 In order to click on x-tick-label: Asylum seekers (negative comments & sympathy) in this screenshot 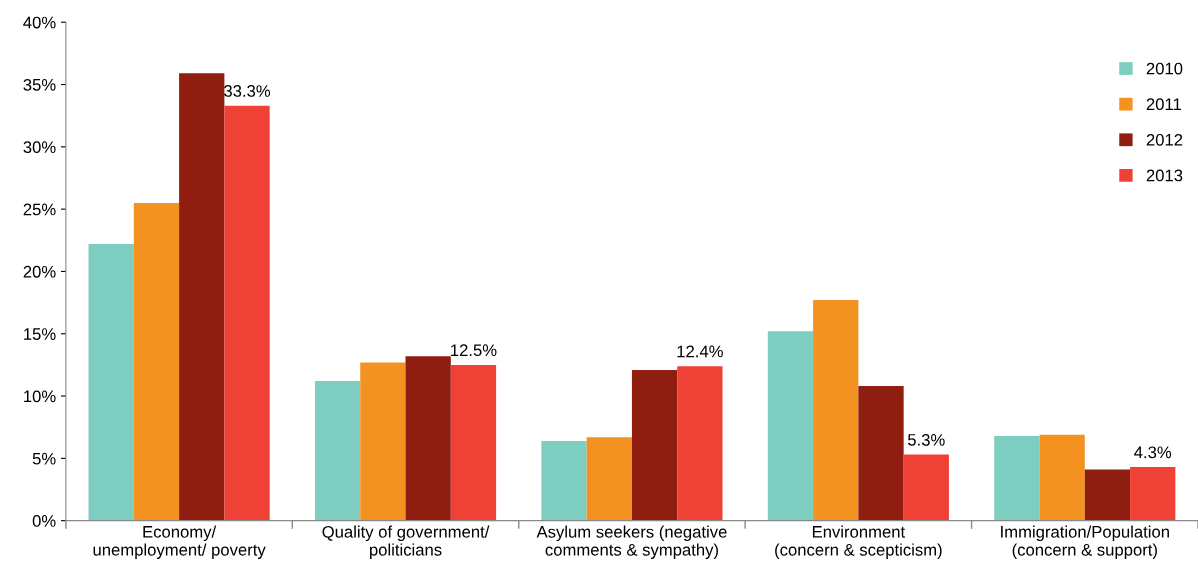, I will do `click(631, 542)`.